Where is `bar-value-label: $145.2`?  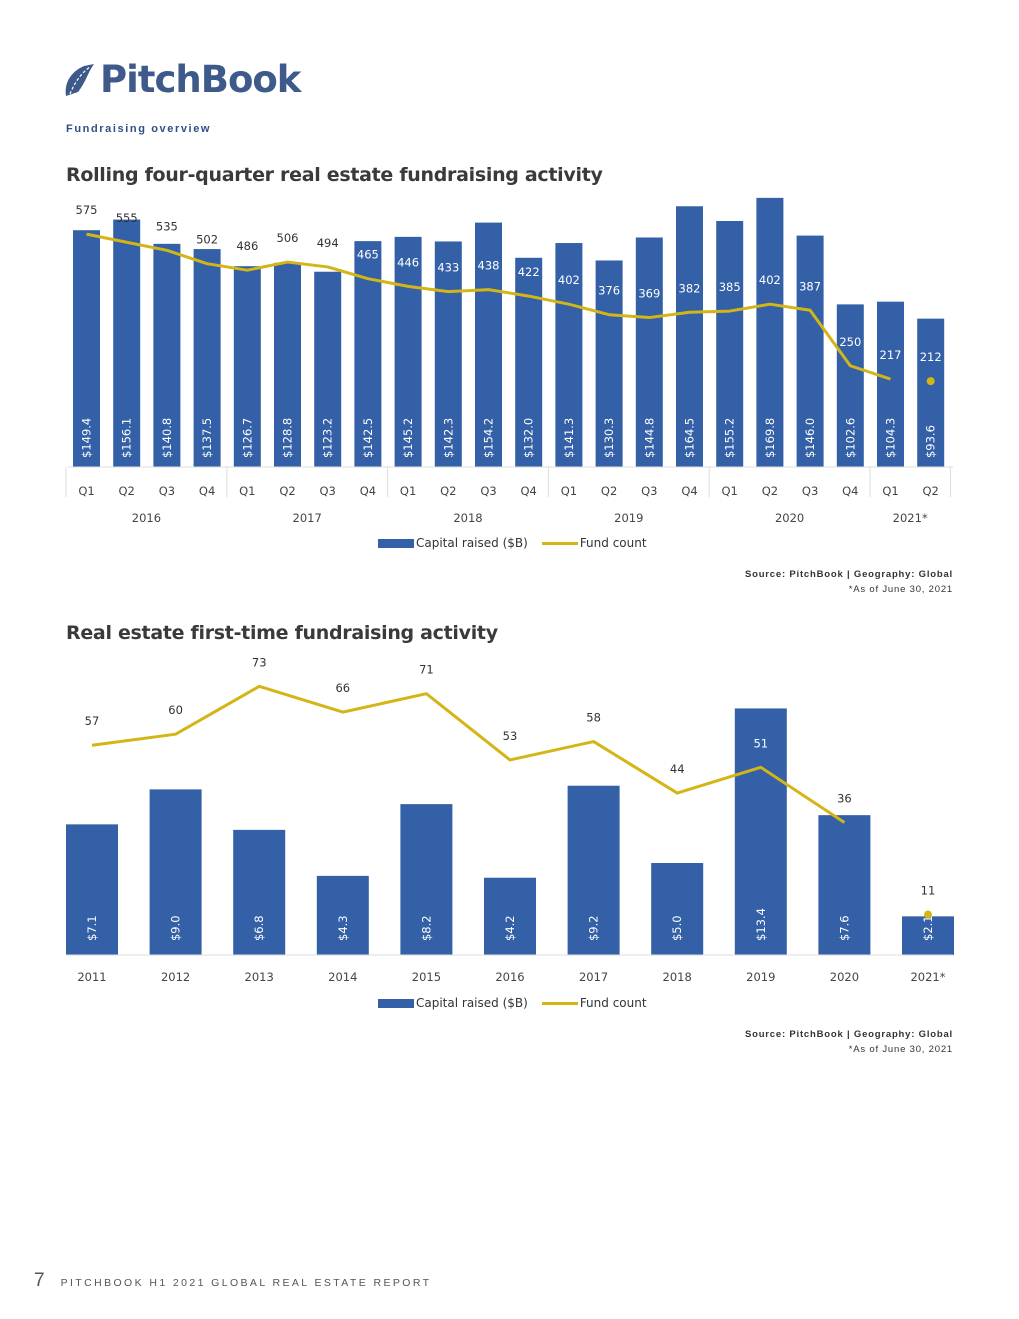 bar-value-label: $145.2 is located at coordinates (408, 438).